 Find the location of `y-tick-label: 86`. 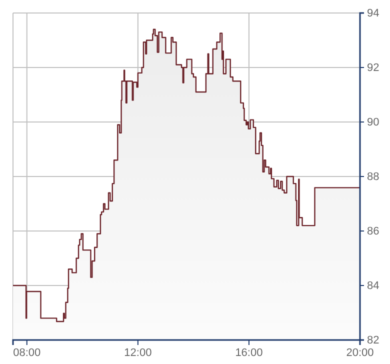

y-tick-label: 86 is located at coordinates (373, 232).